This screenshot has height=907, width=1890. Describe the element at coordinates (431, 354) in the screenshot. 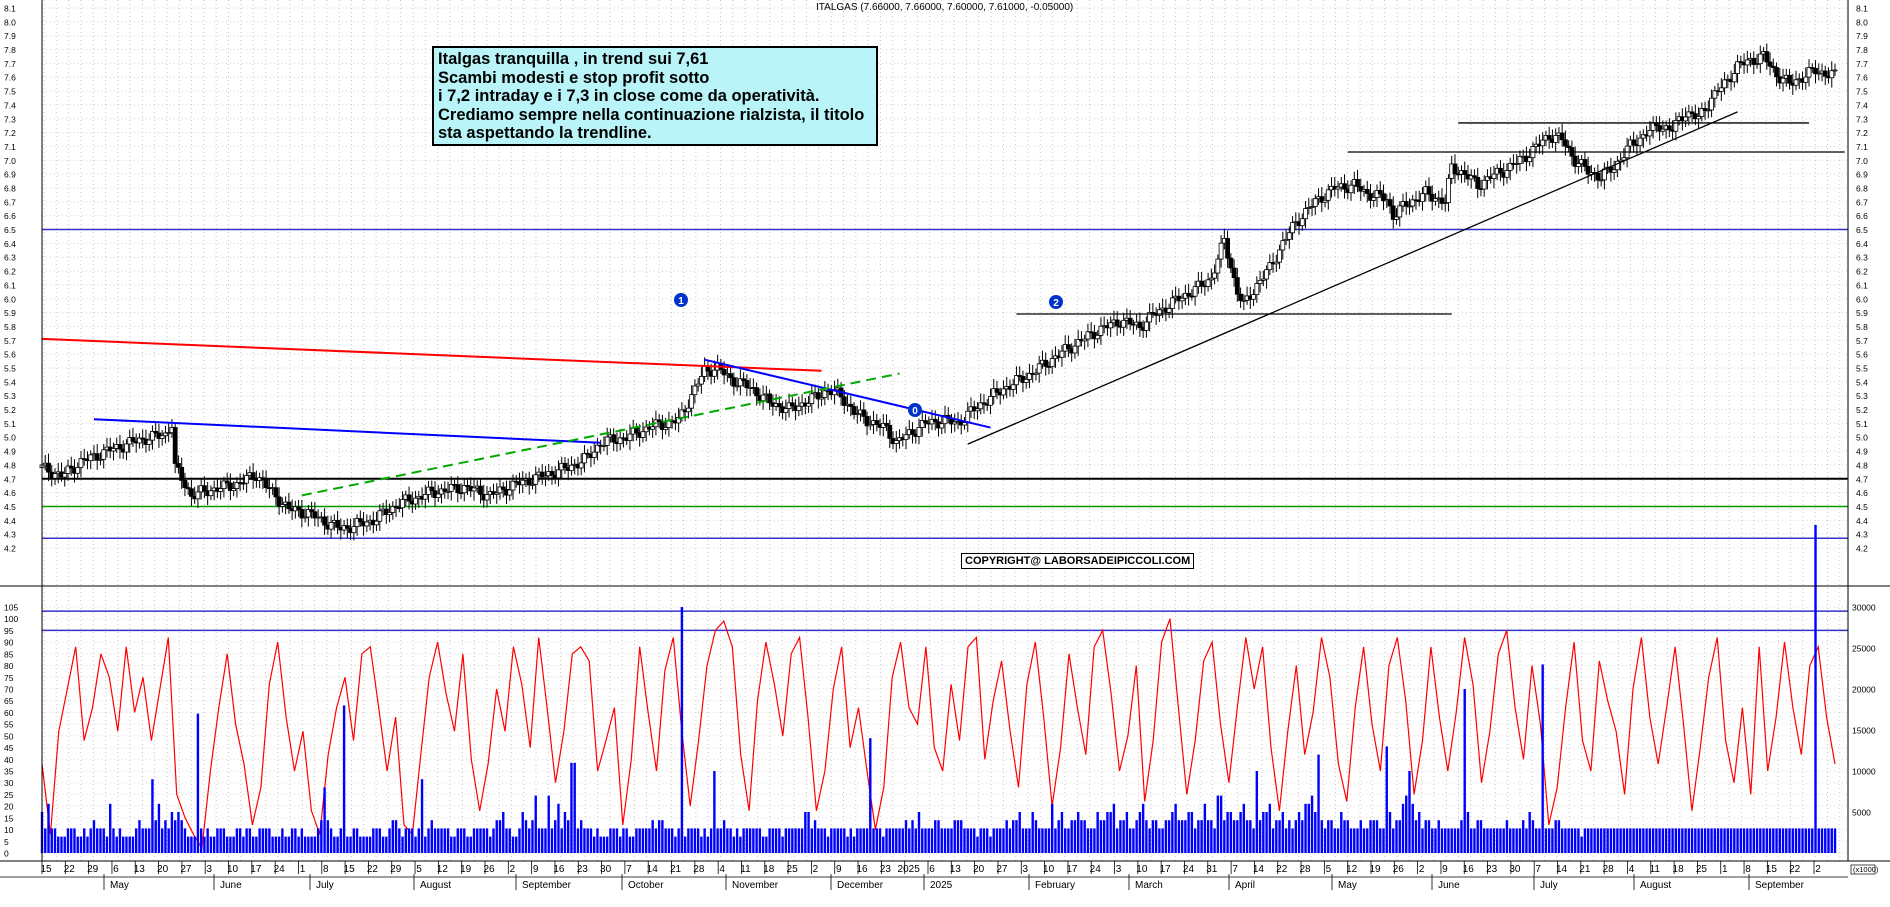

I see `trend-line-red` at that location.